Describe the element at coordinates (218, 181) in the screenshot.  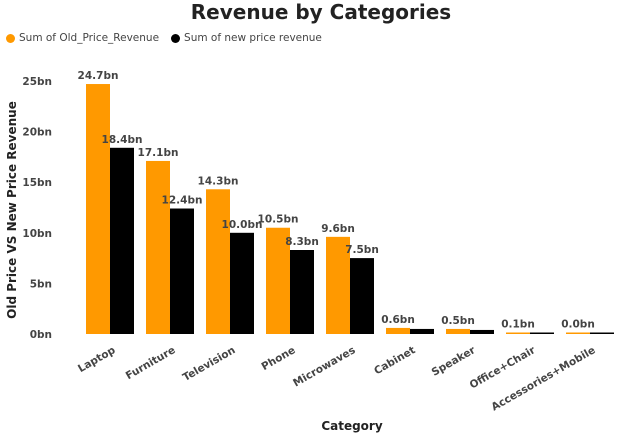
I see `data-label: 14.3bn` at that location.